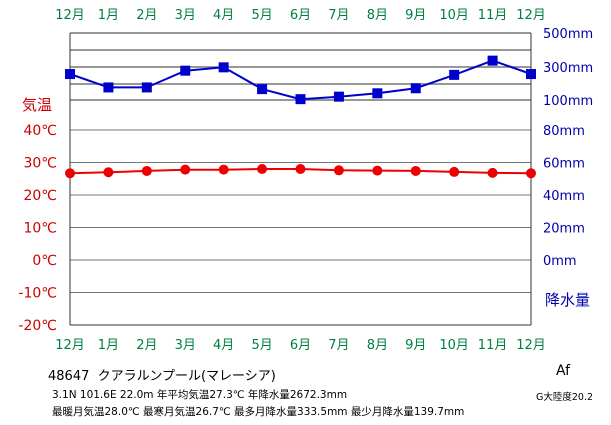 The image size is (611, 425). What do you see at coordinates (185, 15) in the screenshot?
I see `month-label-top: 3月` at bounding box center [185, 15].